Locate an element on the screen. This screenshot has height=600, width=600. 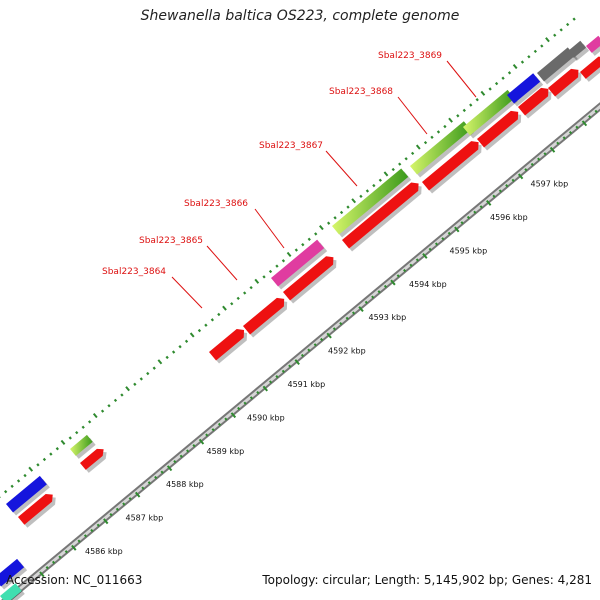
gene-label: Sbal223_3868 is located at coordinates (361, 92).